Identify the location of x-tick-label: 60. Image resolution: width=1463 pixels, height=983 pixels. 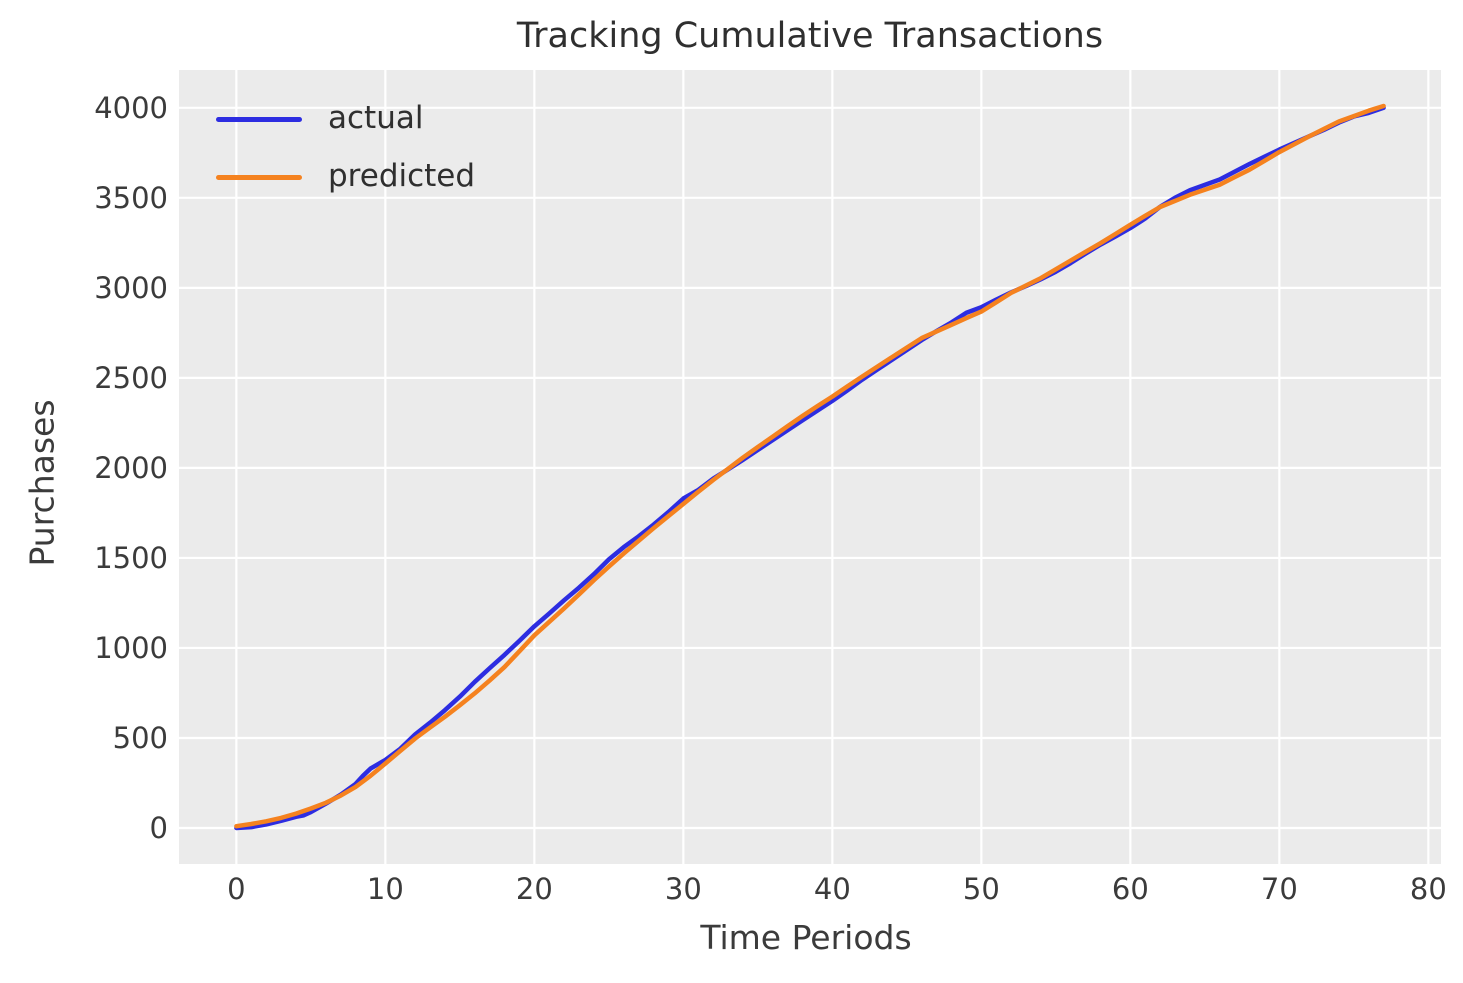
(1130, 889).